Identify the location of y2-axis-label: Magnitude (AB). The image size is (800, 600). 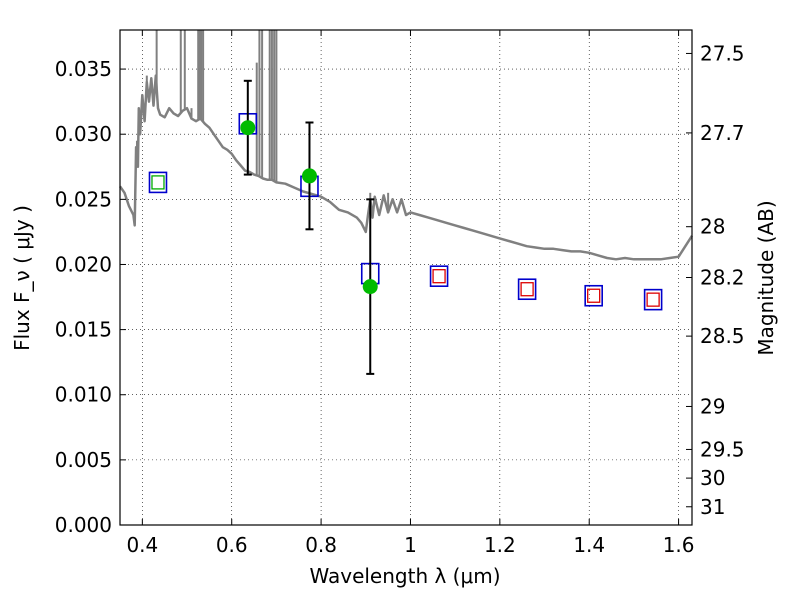
(766, 277).